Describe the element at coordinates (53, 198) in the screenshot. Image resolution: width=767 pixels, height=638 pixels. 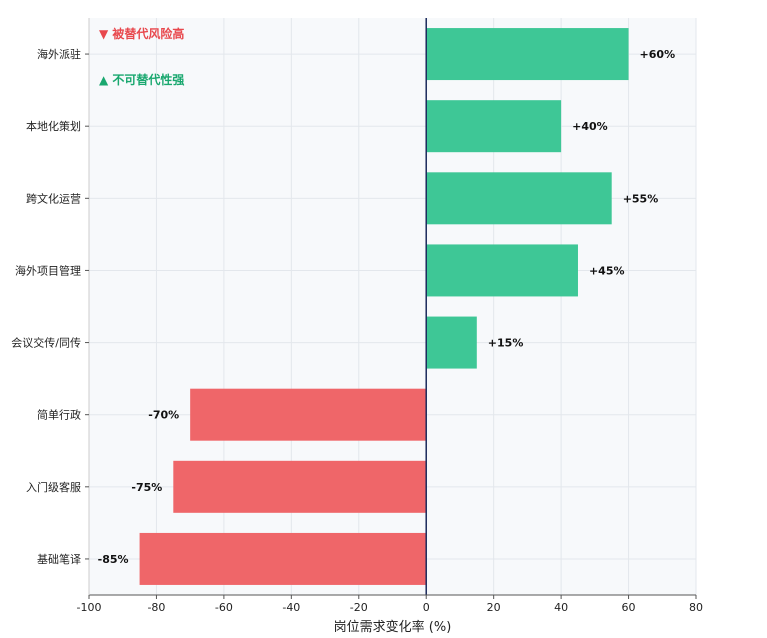
I see `category-label: 跨文化运营` at that location.